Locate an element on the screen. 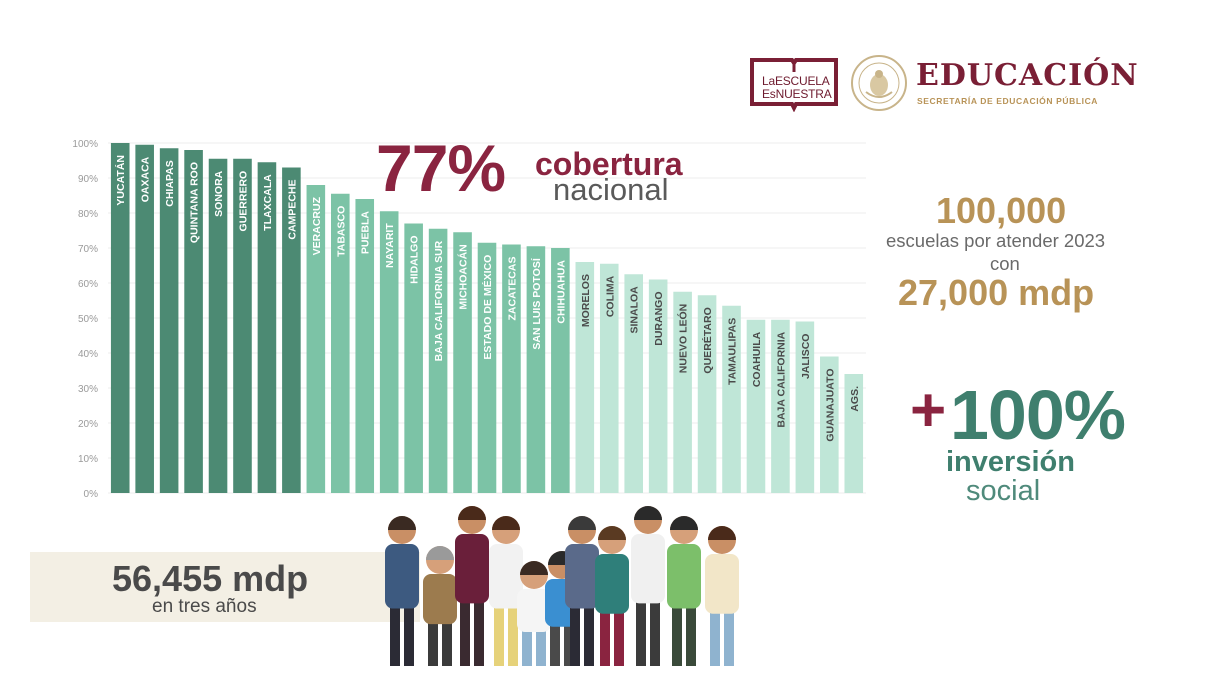 This screenshot has width=1226, height=694. money-amount: 56,455 mdp is located at coordinates (210, 578).